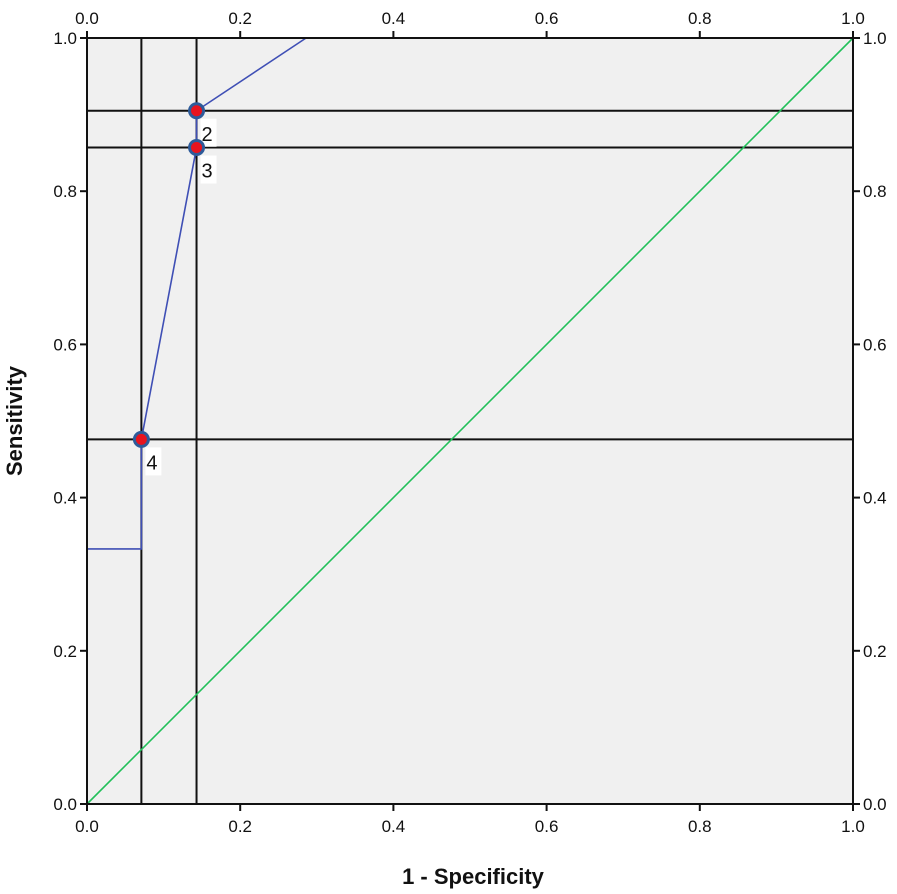 The height and width of the screenshot is (894, 897). I want to click on x-tick-label-bottom: 0.2, so click(240, 826).